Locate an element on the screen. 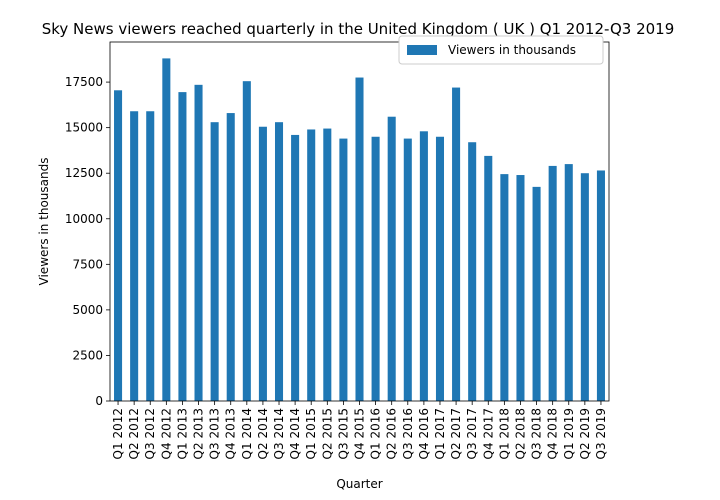 The image size is (720, 500). x-tick-label: Q3 2013 is located at coordinates (215, 433).